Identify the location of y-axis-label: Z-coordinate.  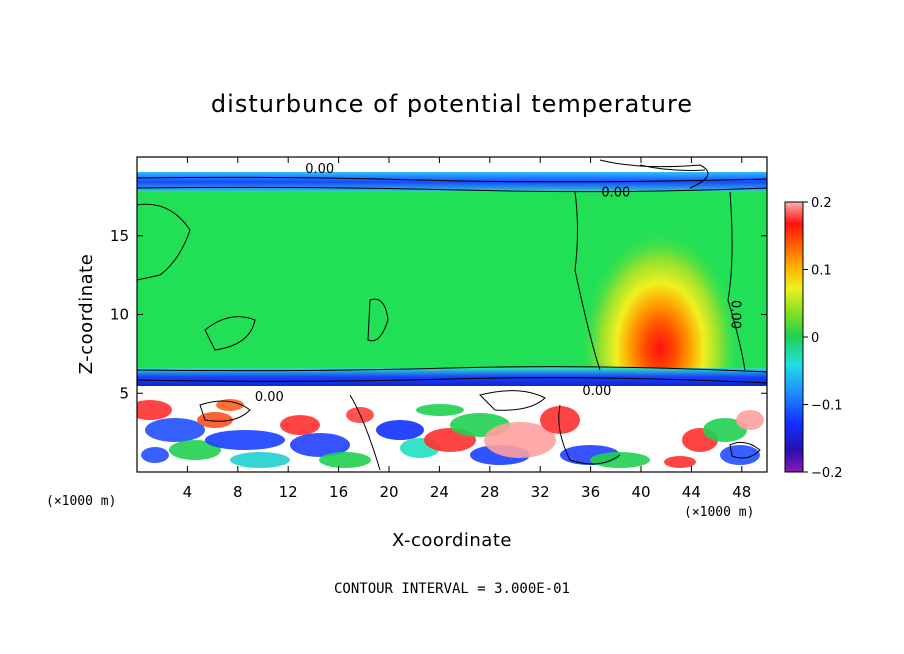
(86, 314).